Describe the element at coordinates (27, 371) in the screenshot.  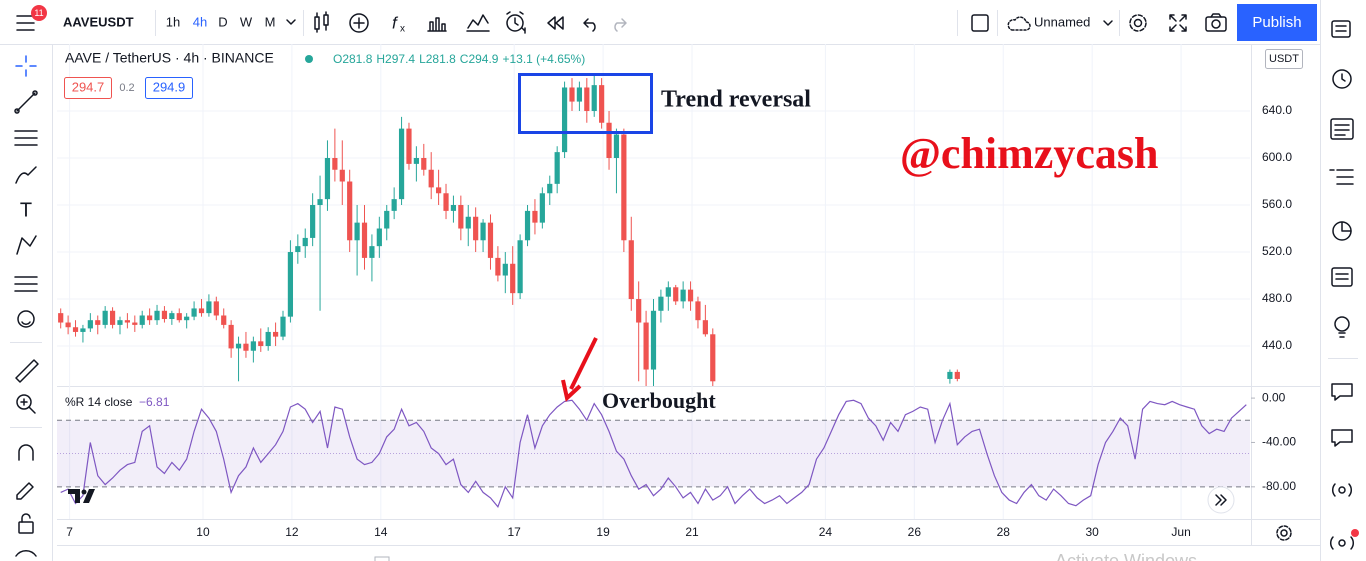
I see `measure-tool` at that location.